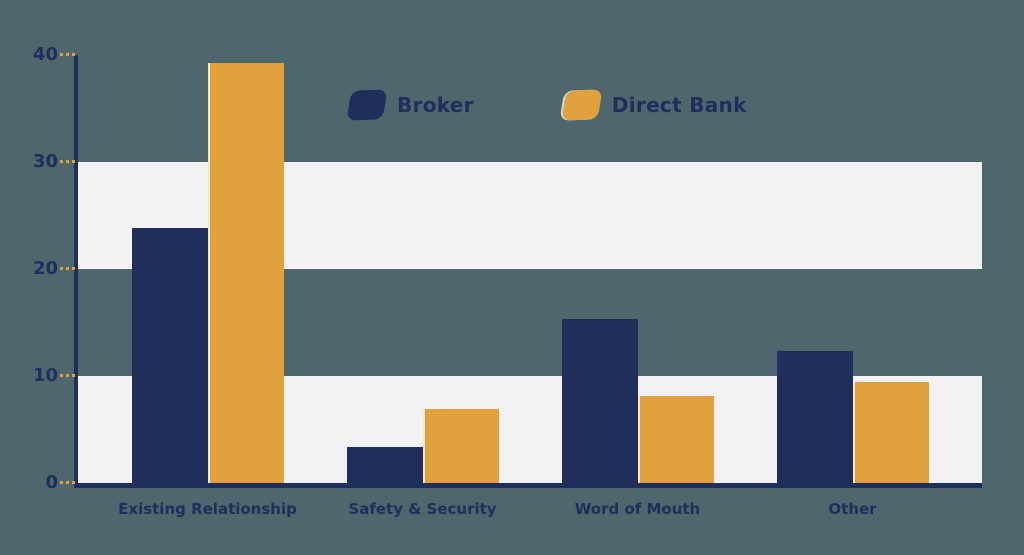 The width and height of the screenshot is (1024, 555). I want to click on bar-broker-safety-security, so click(384, 464).